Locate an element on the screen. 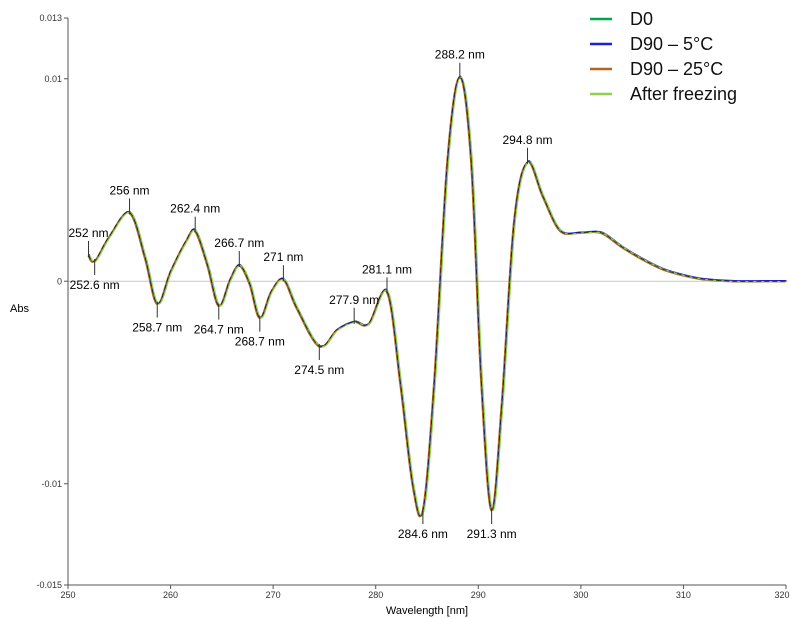  peak-label: 291.3 nm is located at coordinates (492, 534).